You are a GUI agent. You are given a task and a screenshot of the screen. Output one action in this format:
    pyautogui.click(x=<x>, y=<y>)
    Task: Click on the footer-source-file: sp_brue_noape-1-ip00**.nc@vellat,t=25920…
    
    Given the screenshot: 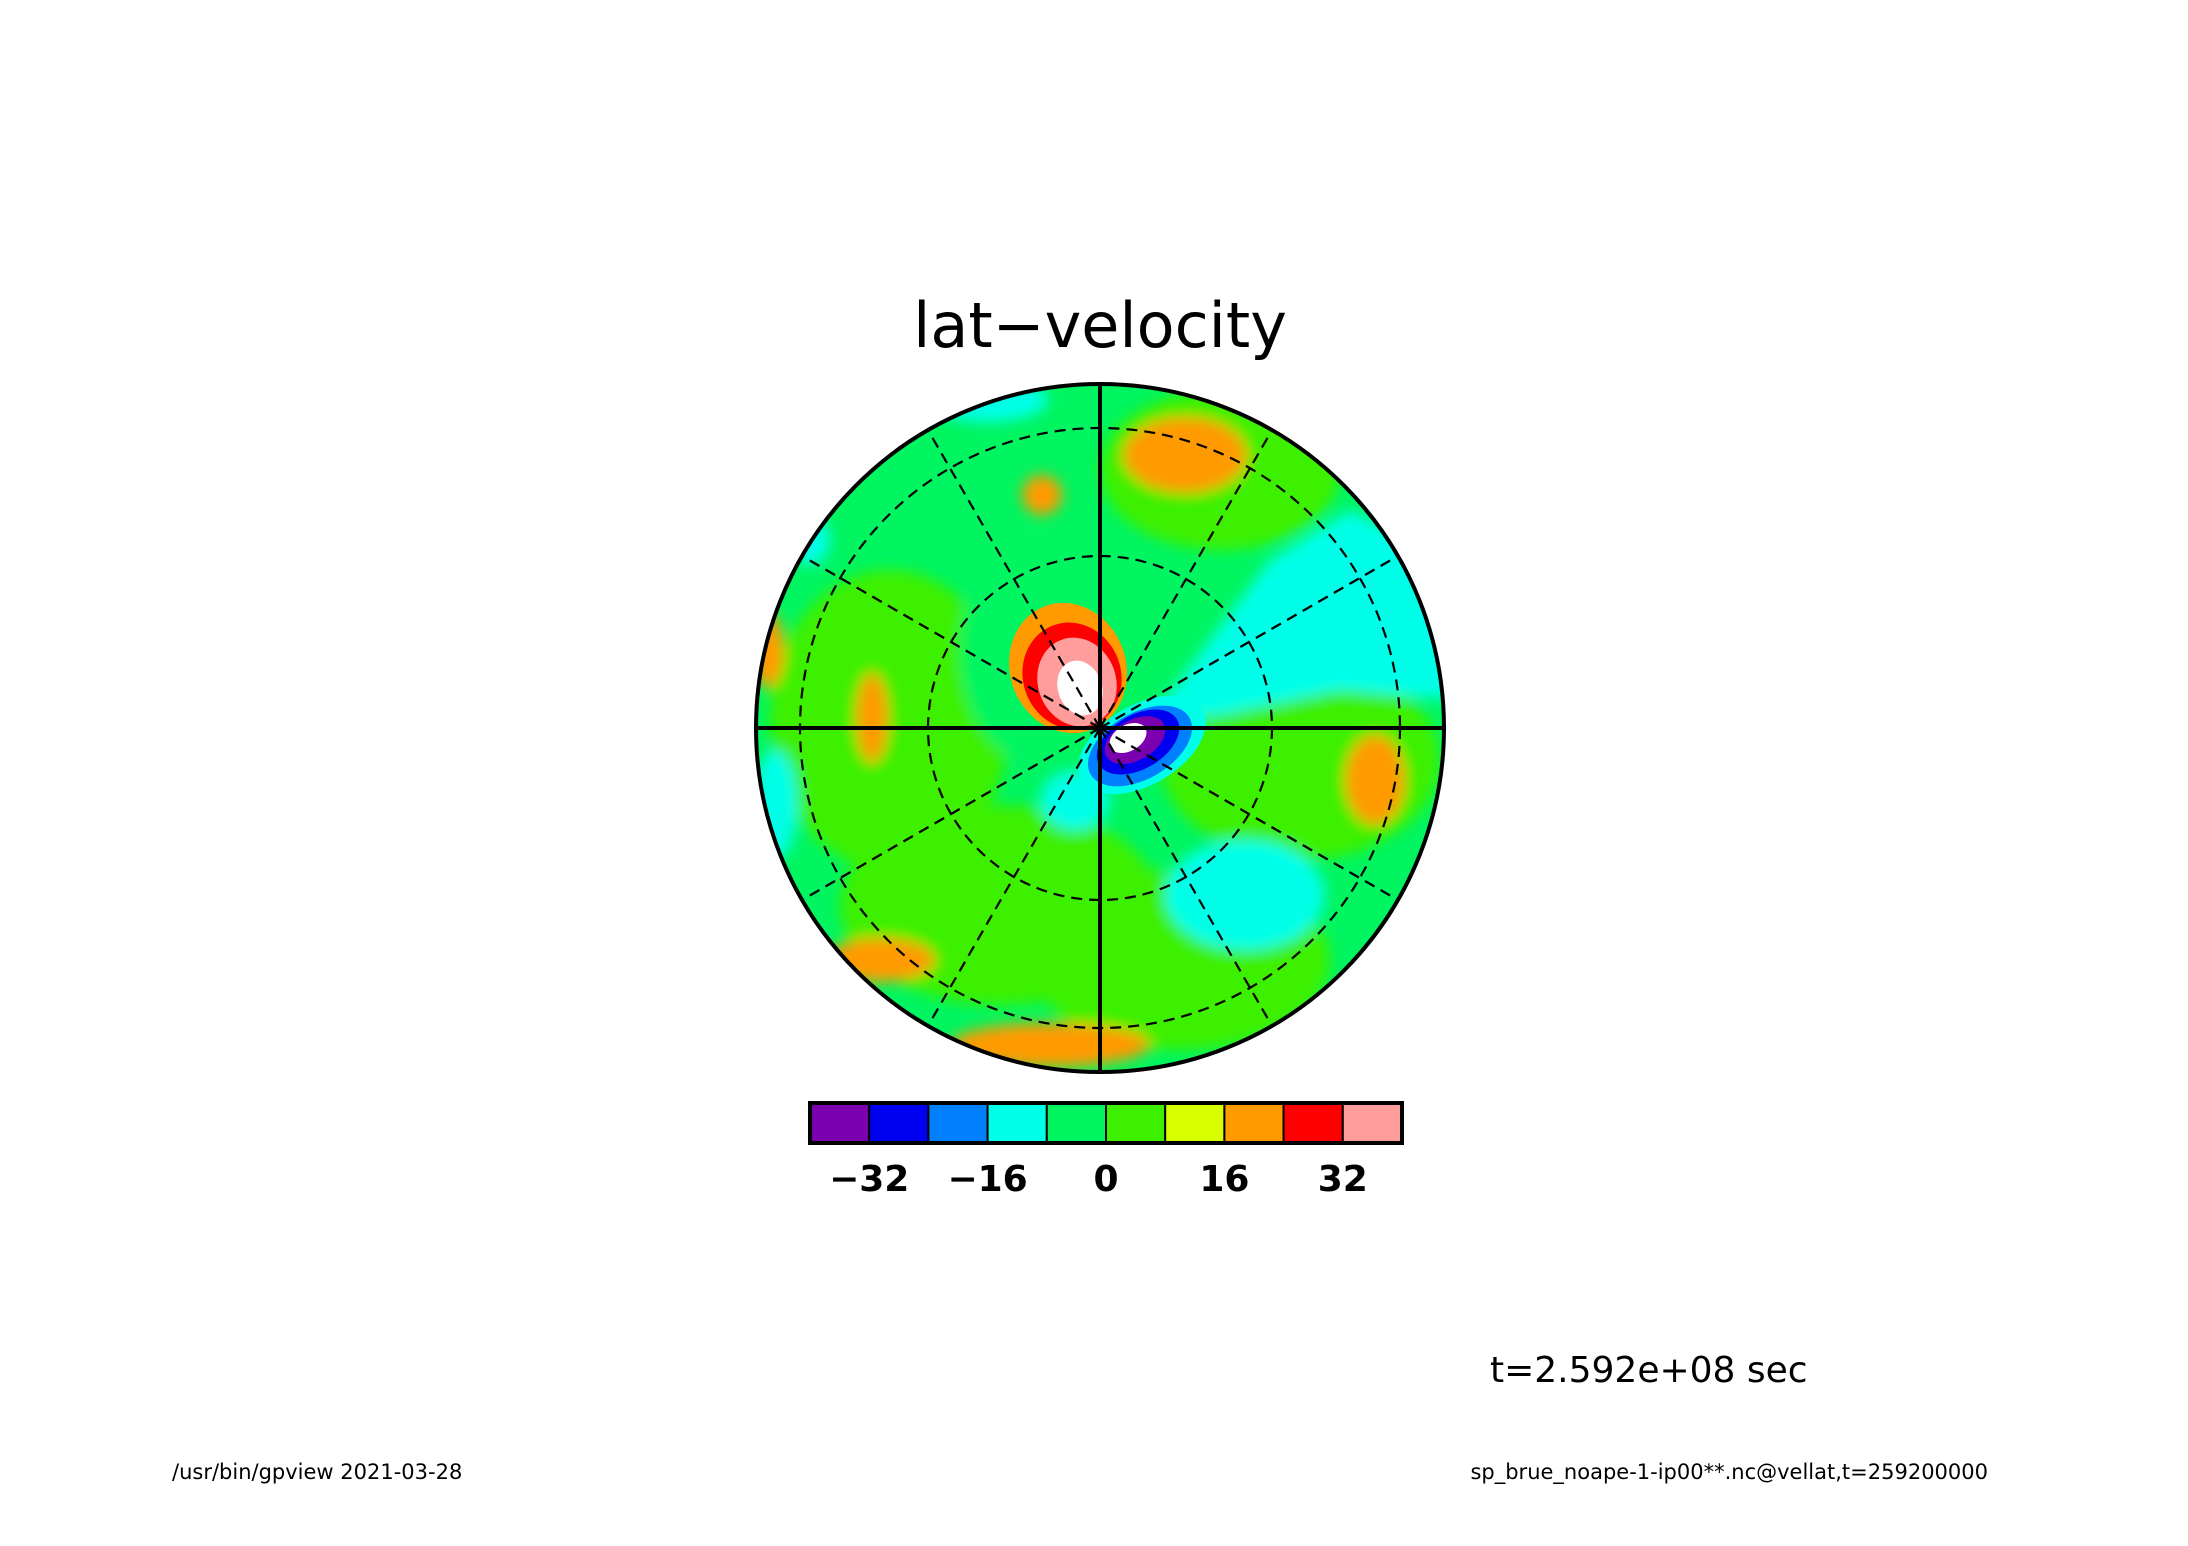 What is the action you would take?
    pyautogui.click(x=1729, y=1472)
    